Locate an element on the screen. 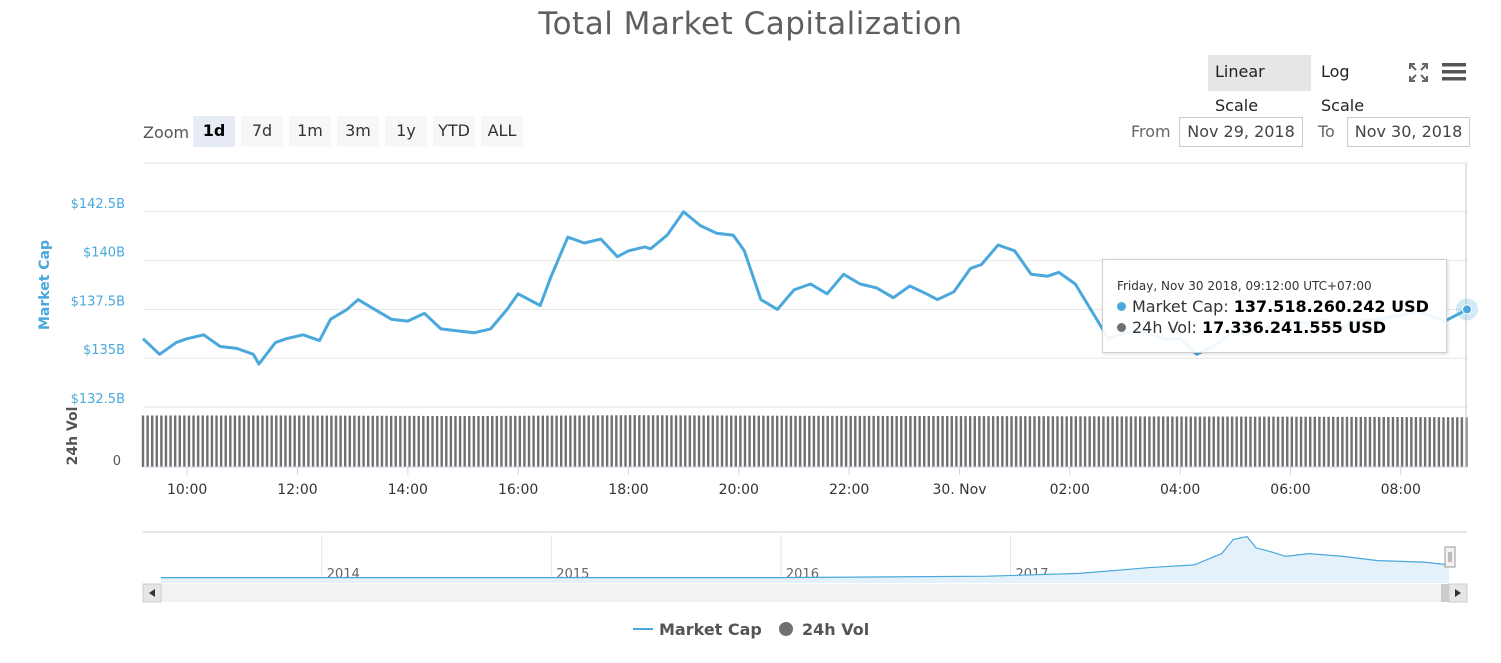 The image size is (1501, 663). vol-dot-icon is located at coordinates (1121, 327).